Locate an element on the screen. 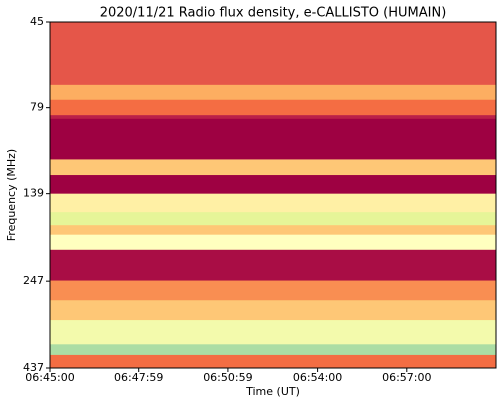 The height and width of the screenshot is (404, 504). x-axis-label: Time (UT) is located at coordinates (272, 391).